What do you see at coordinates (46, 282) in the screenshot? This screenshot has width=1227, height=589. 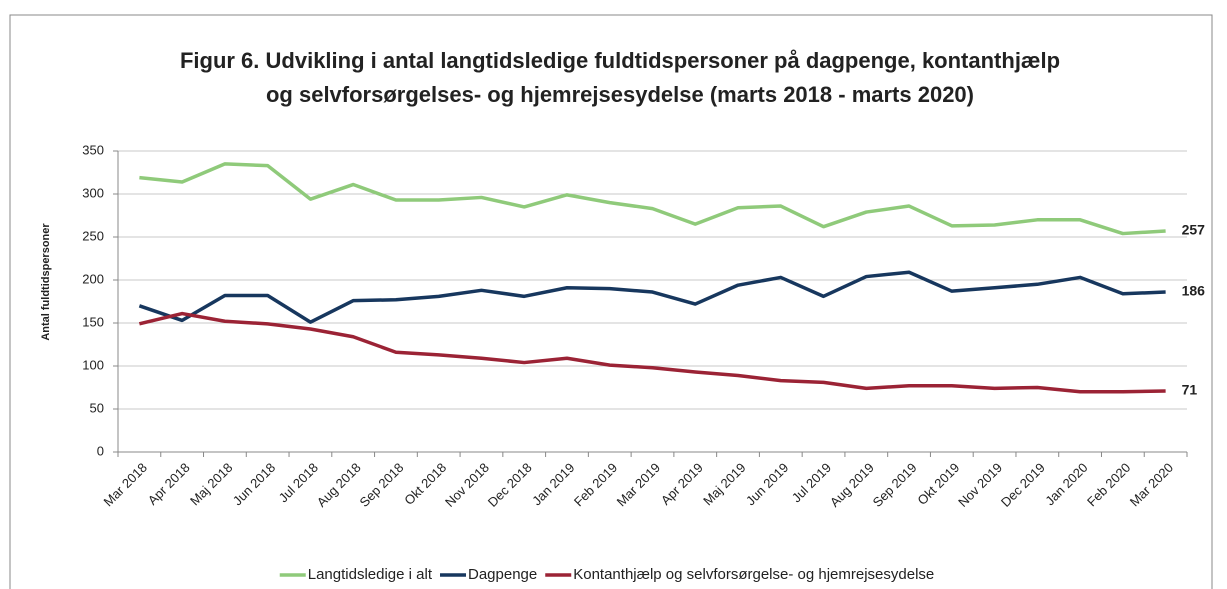 I see `y-axis-label: Antal fuldtidspersoner` at bounding box center [46, 282].